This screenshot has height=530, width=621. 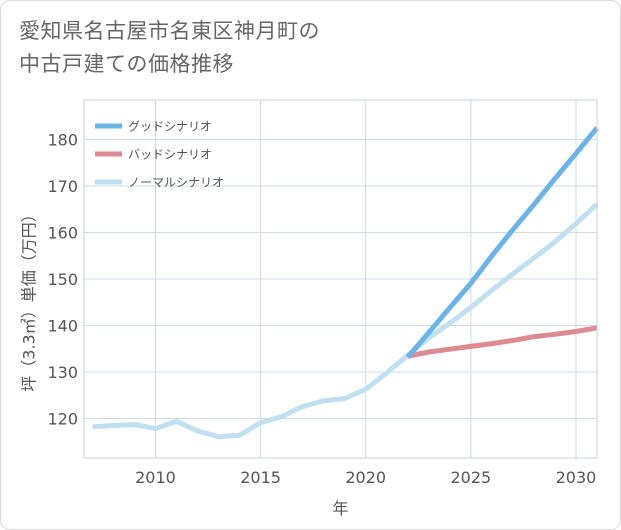 What do you see at coordinates (176, 183) in the screenshot?
I see `legend-label-2: ノーマルシナリオ` at bounding box center [176, 183].